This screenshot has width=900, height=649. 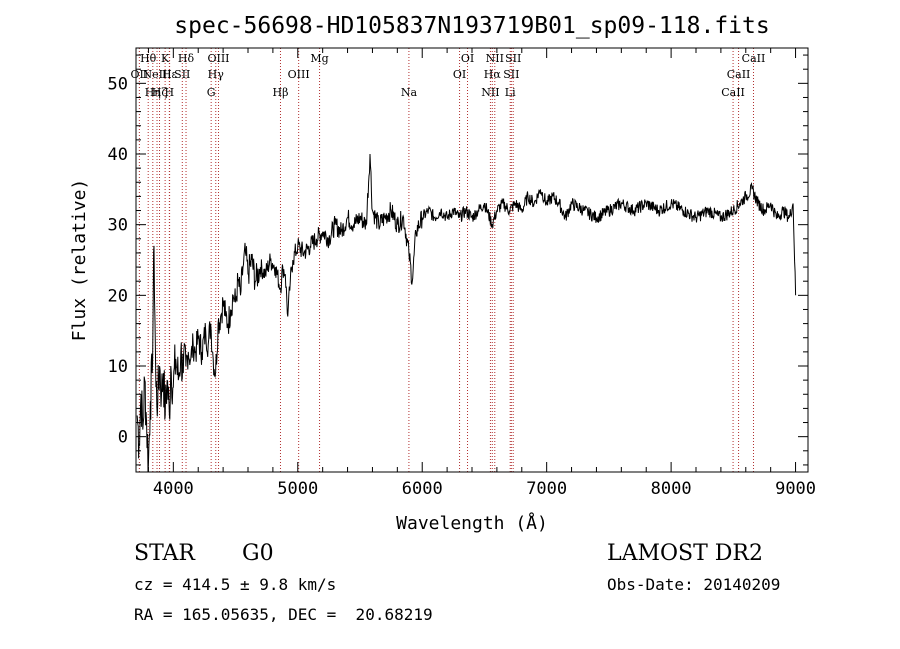 What do you see at coordinates (685, 553) in the screenshot?
I see `survey-name: LAMOST DR2` at bounding box center [685, 553].